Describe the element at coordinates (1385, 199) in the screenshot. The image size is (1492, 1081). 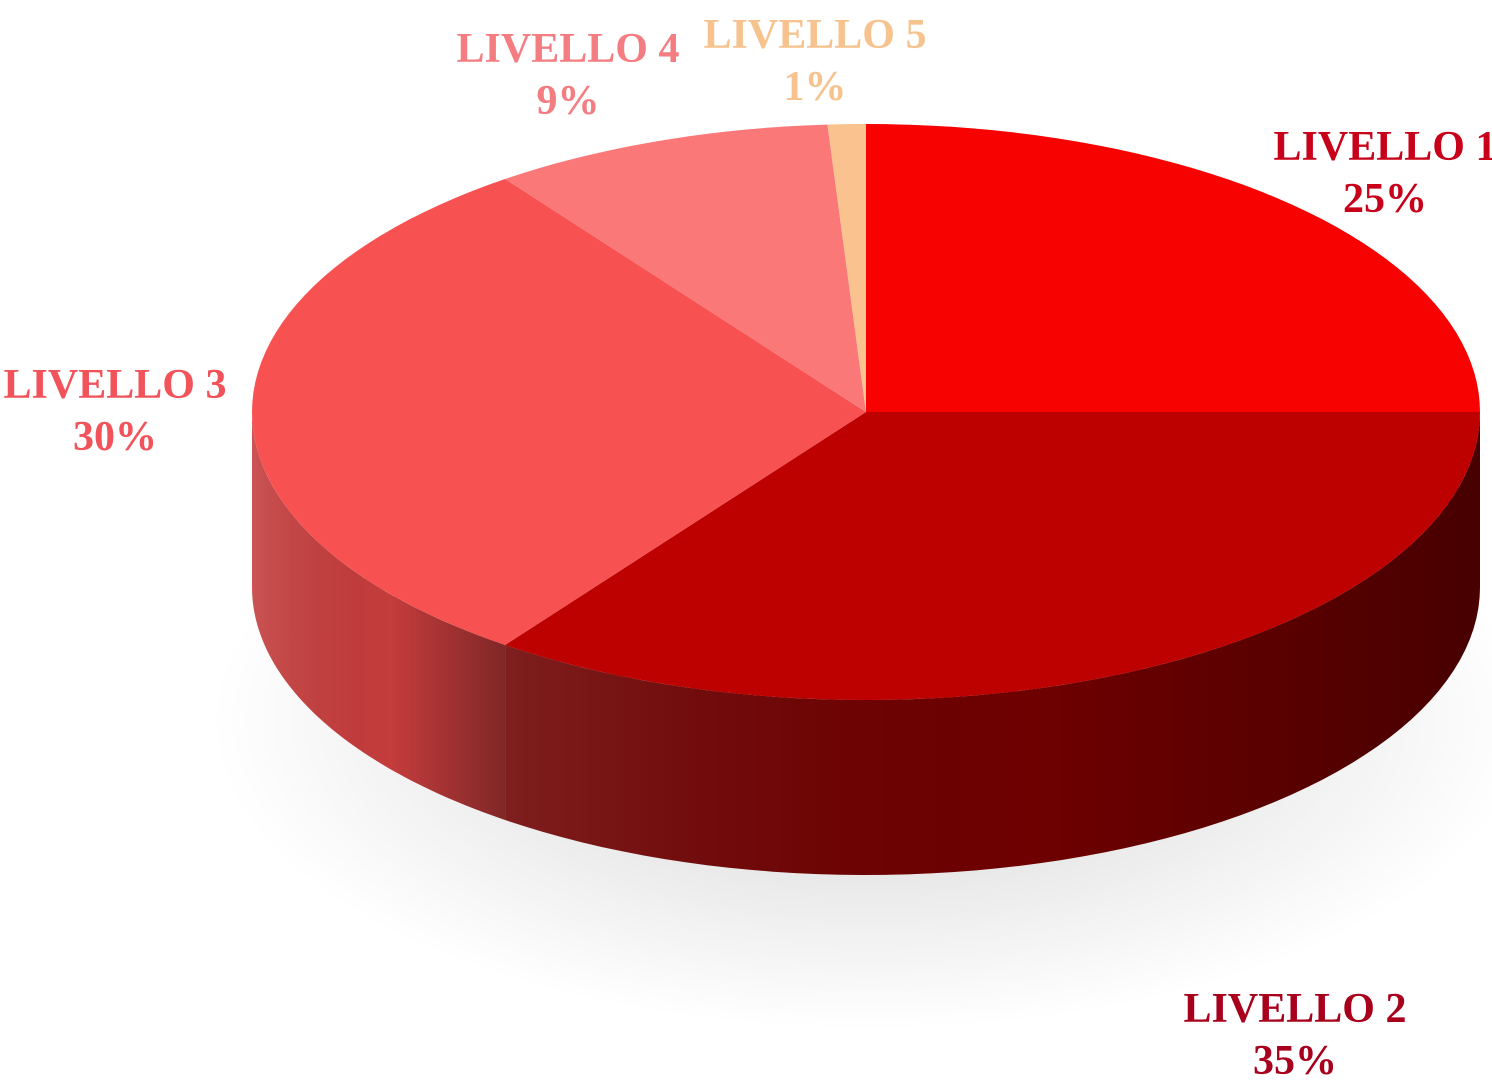
I see `slice-value-label: 25%` at that location.